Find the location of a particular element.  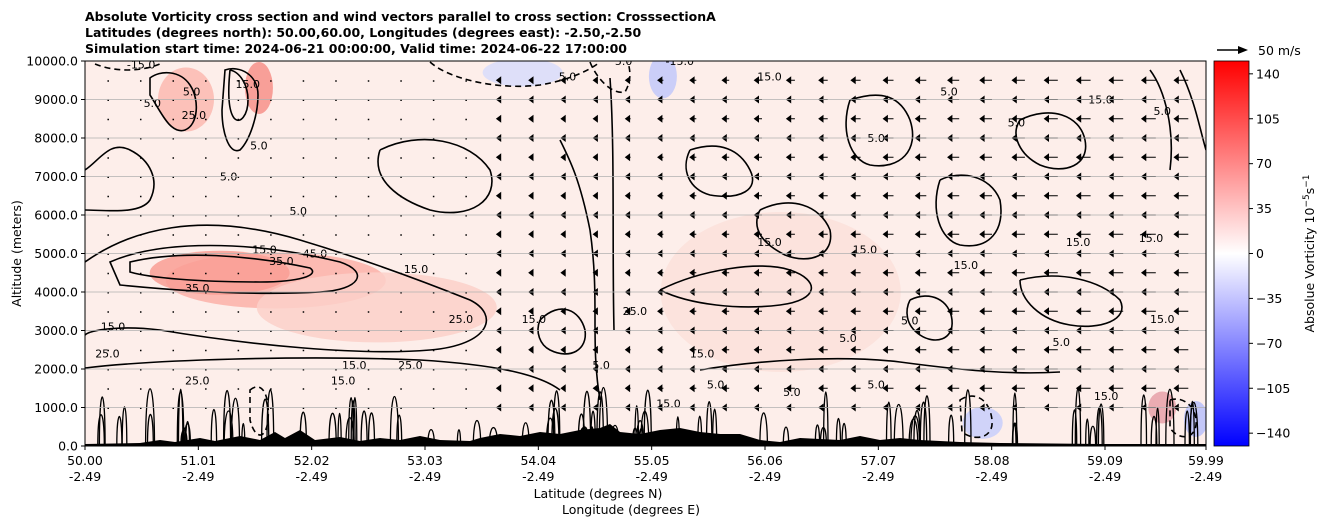

x-tick-lon-8: -2.49 is located at coordinates (992, 476).